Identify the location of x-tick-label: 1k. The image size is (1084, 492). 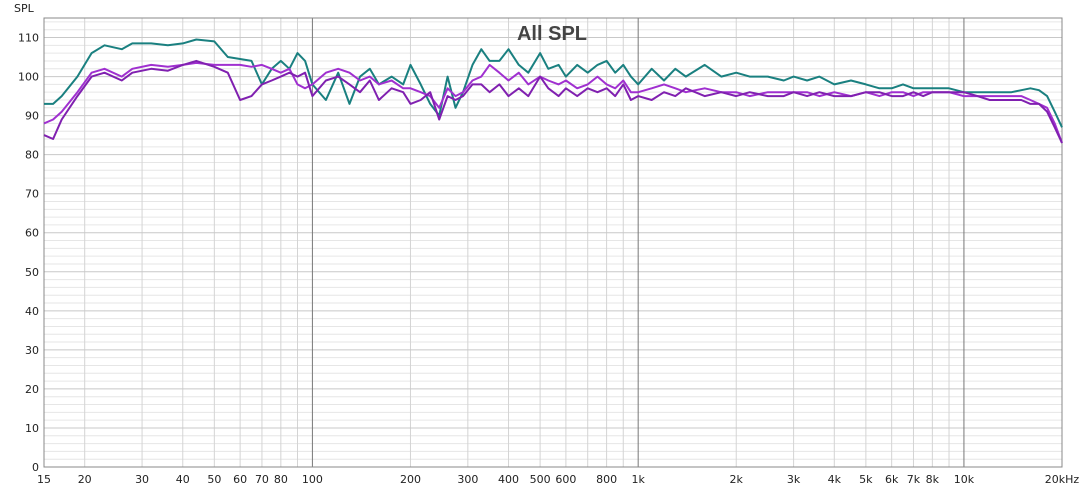
(638, 479).